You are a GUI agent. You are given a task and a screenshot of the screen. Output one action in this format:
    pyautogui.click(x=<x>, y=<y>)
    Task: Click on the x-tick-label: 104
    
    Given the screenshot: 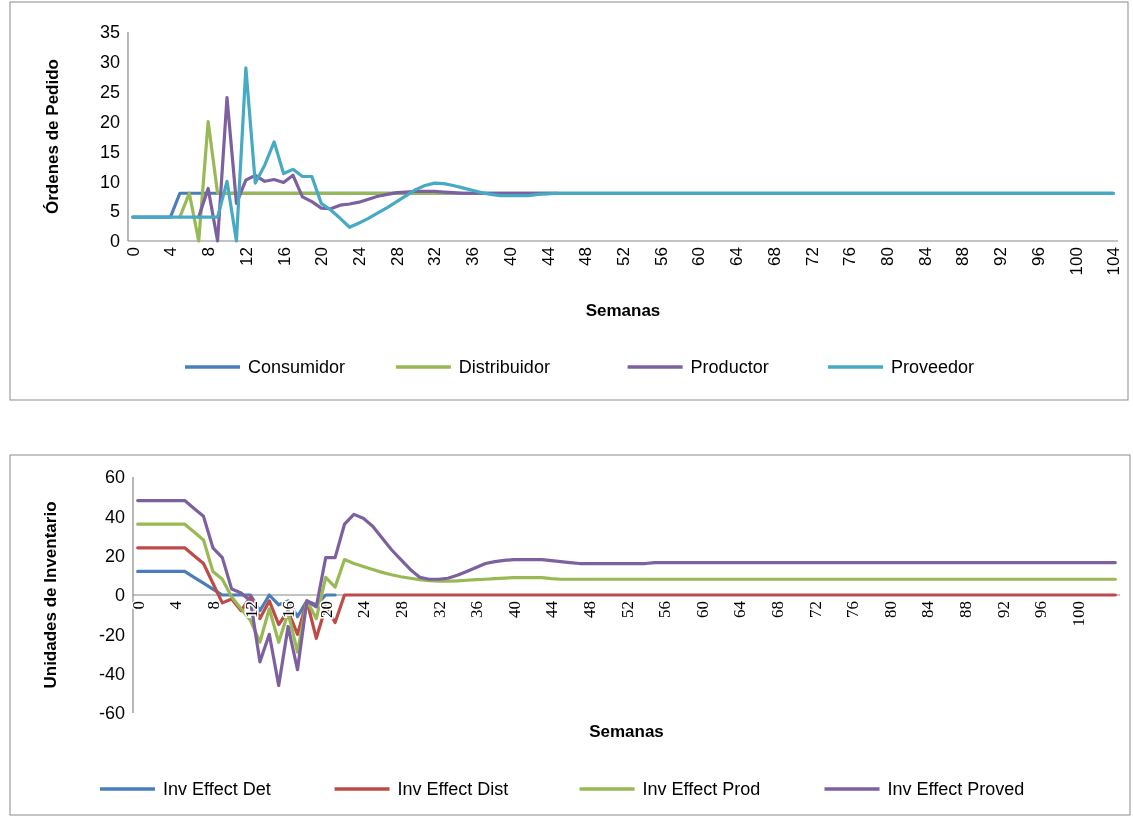 What is the action you would take?
    pyautogui.click(x=1114, y=261)
    